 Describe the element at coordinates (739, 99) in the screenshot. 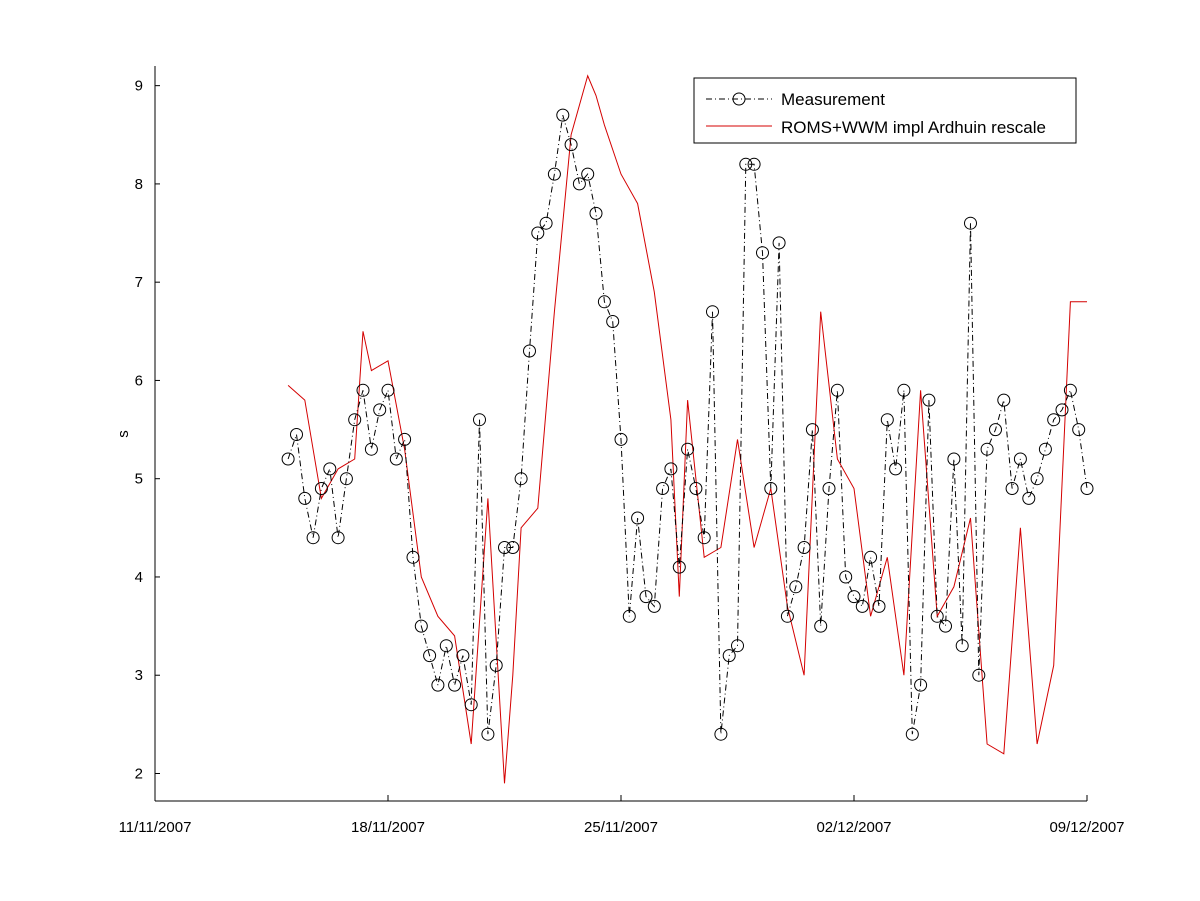

I see `legend-measurement-marker` at that location.